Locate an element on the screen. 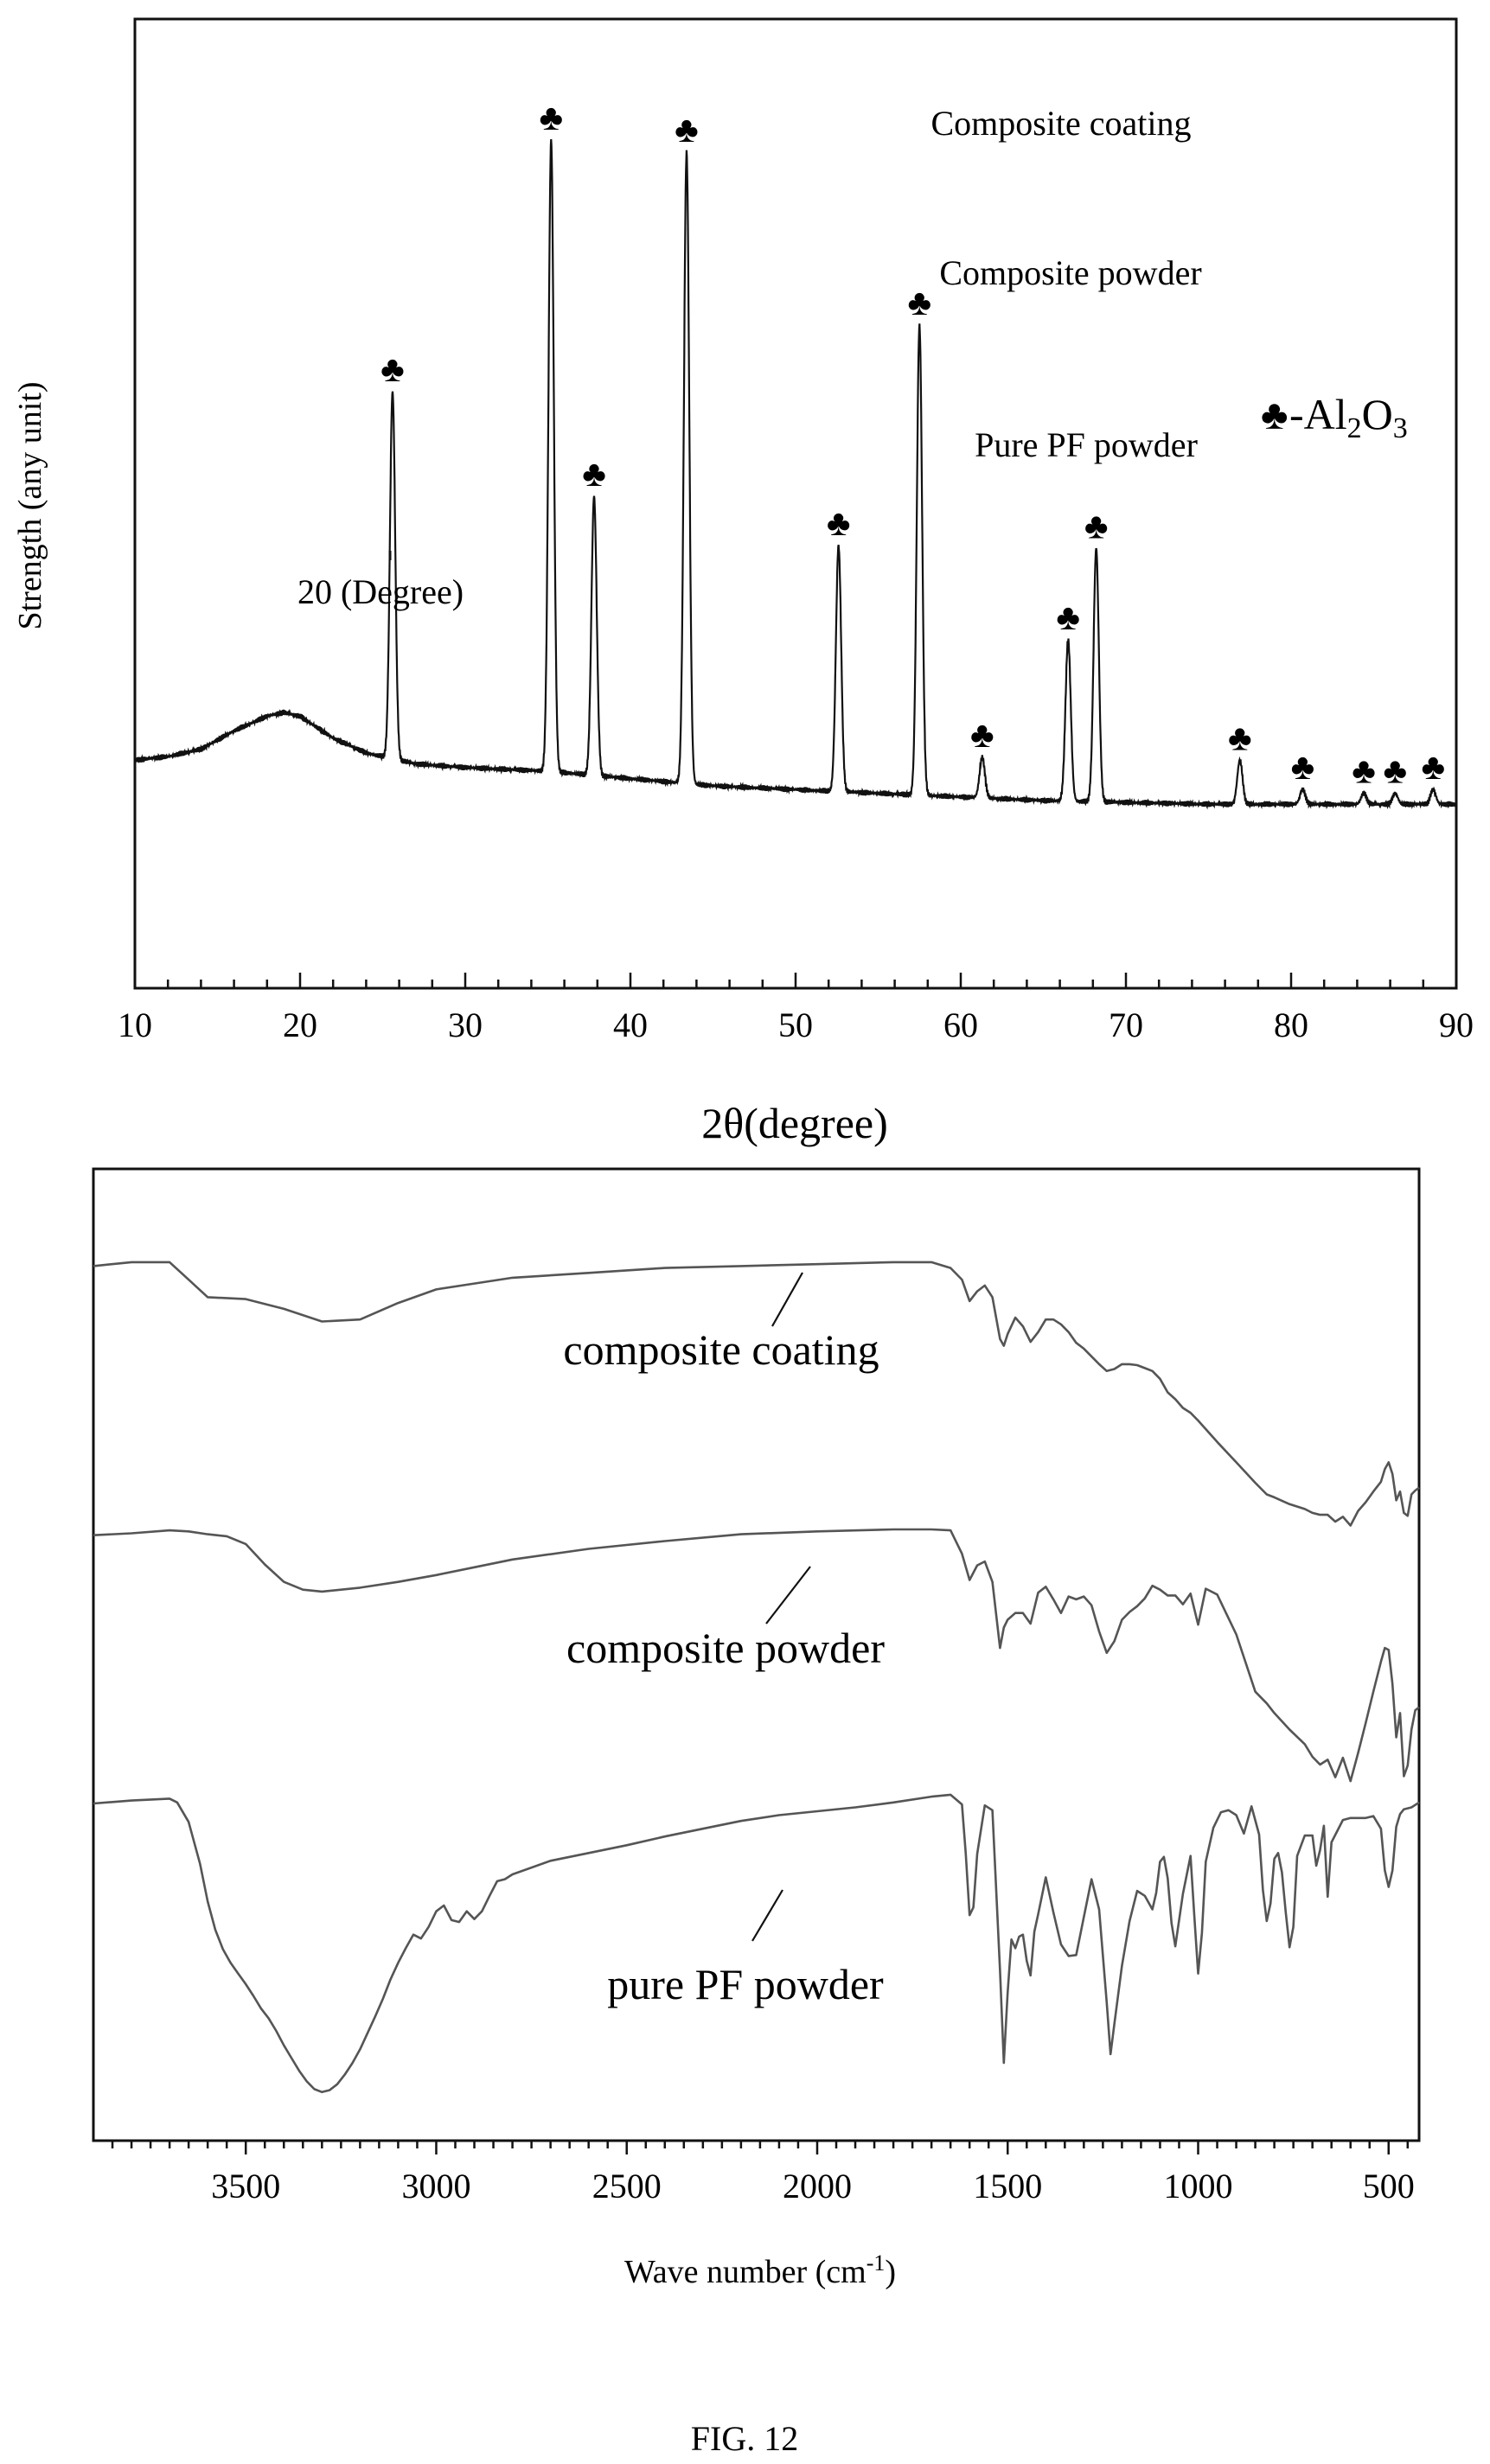 This screenshot has width=1490, height=2464. leader-pure-pf-powder is located at coordinates (767, 1915).